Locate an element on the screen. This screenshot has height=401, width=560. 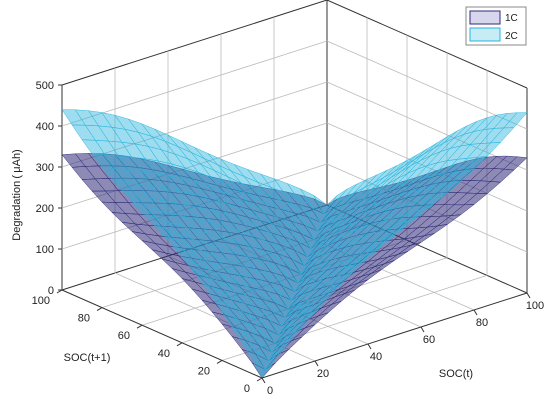
z-tick-label: 300 is located at coordinates (45, 168).